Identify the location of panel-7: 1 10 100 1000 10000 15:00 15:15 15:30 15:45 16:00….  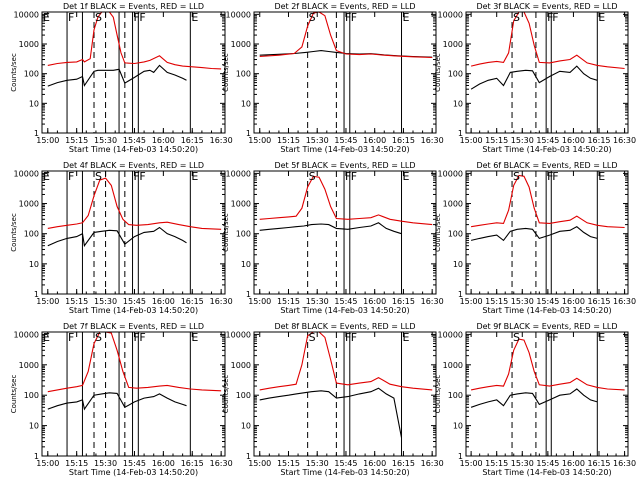
(121, 399).